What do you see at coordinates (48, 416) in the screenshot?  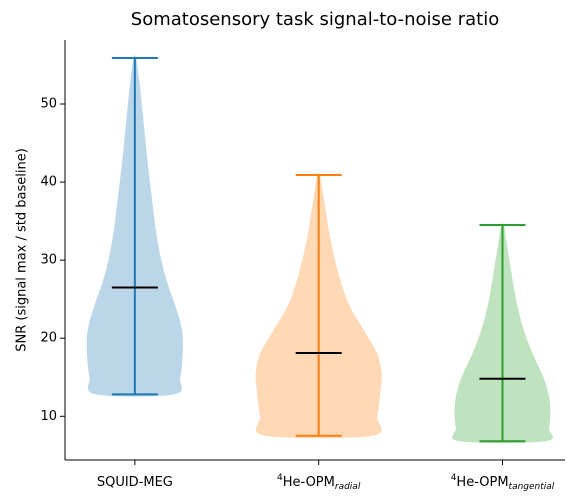 I see `y-tick-label: 10` at bounding box center [48, 416].